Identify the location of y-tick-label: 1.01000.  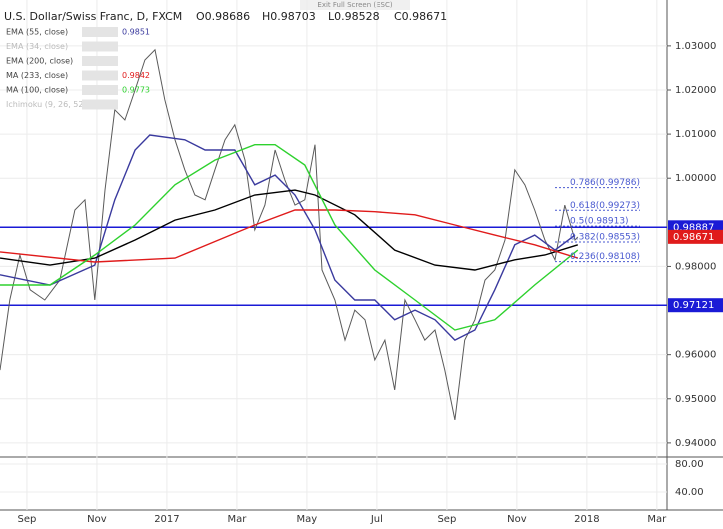
(695, 134).